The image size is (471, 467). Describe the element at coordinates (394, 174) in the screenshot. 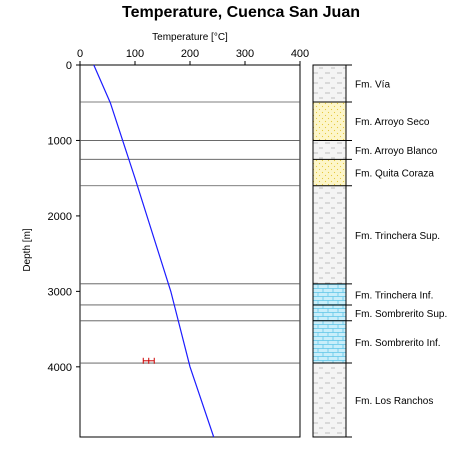

I see `formation-label: Fm. Quita Coraza` at that location.